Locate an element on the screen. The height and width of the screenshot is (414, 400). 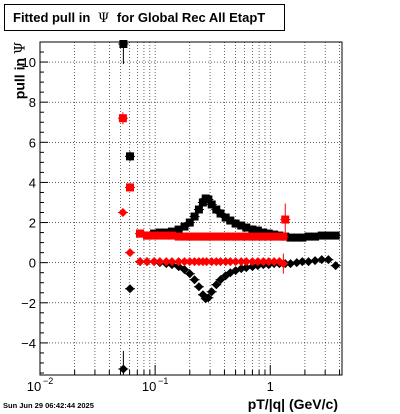
y-tick-label: 10 is located at coordinates (29, 62).